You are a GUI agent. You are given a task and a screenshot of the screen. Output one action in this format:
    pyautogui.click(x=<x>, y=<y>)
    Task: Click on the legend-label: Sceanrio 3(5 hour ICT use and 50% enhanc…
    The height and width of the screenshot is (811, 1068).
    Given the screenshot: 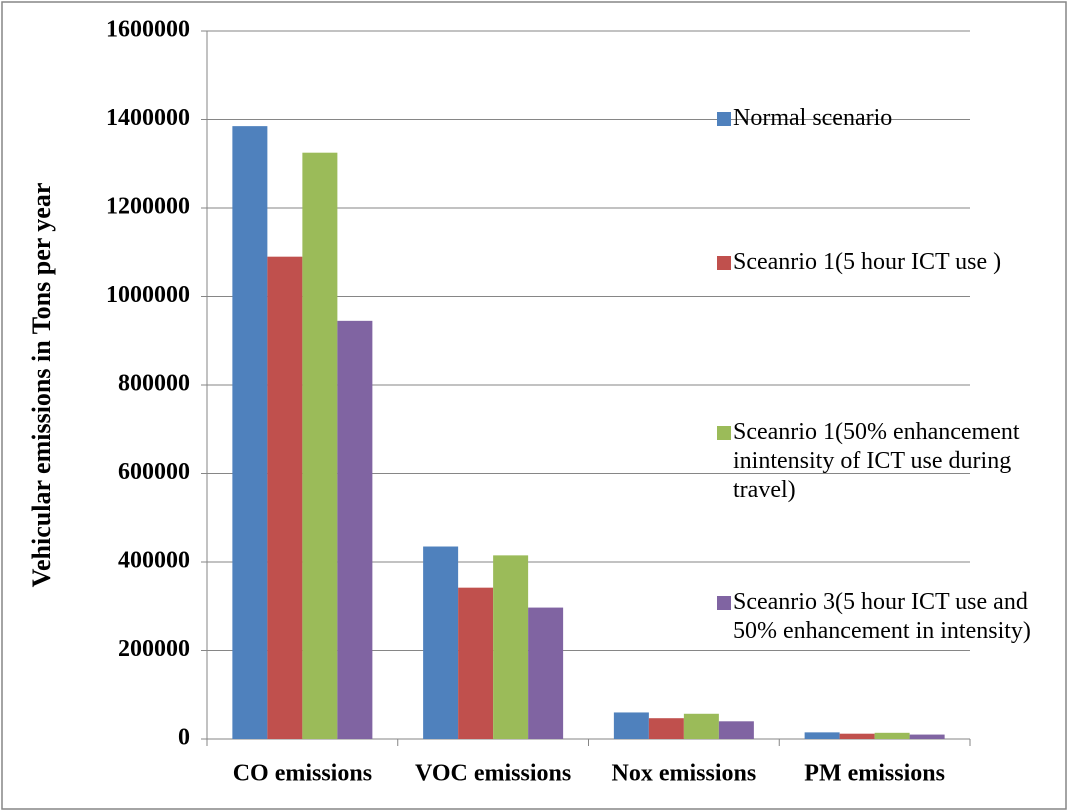 What is the action you would take?
    pyautogui.click(x=882, y=616)
    